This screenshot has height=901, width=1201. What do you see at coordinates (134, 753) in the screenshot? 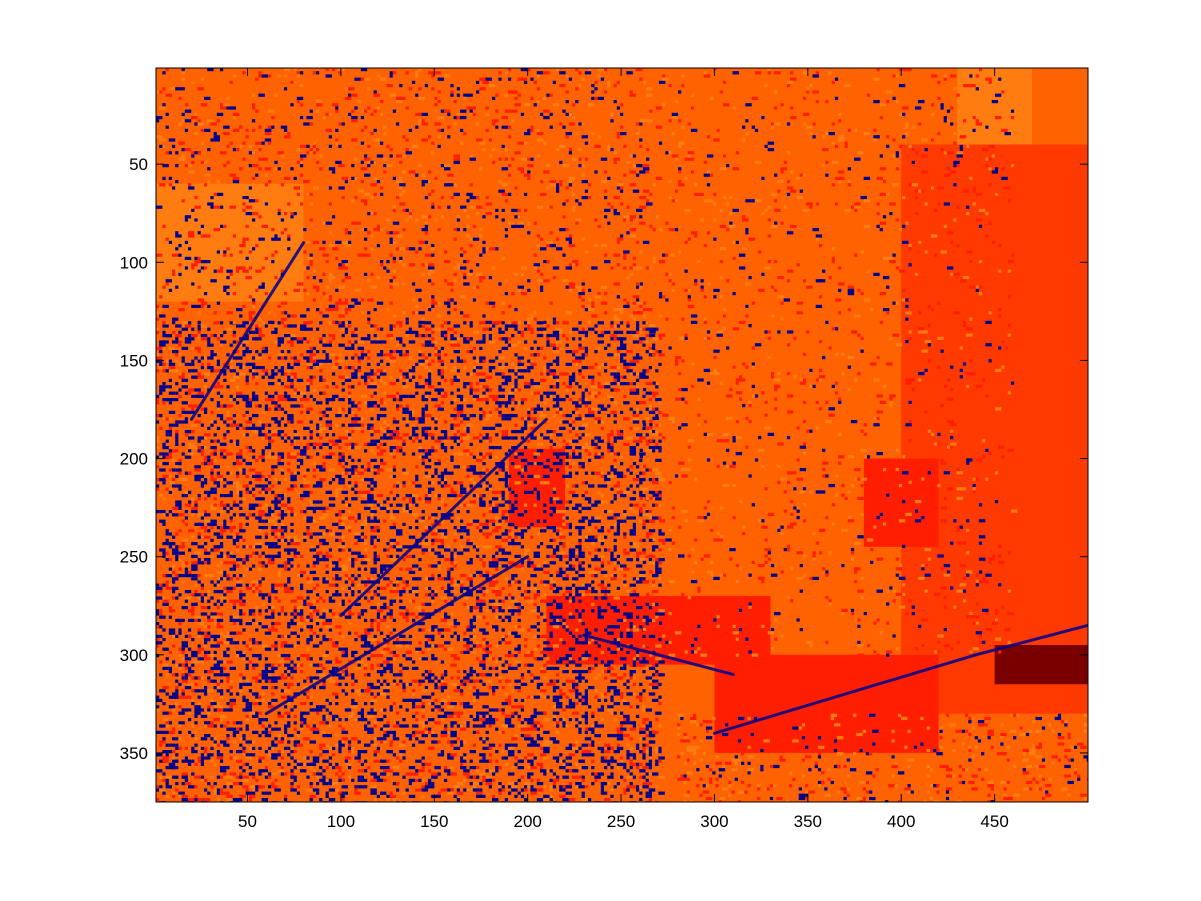
I see `y-tick-label: 350` at bounding box center [134, 753].